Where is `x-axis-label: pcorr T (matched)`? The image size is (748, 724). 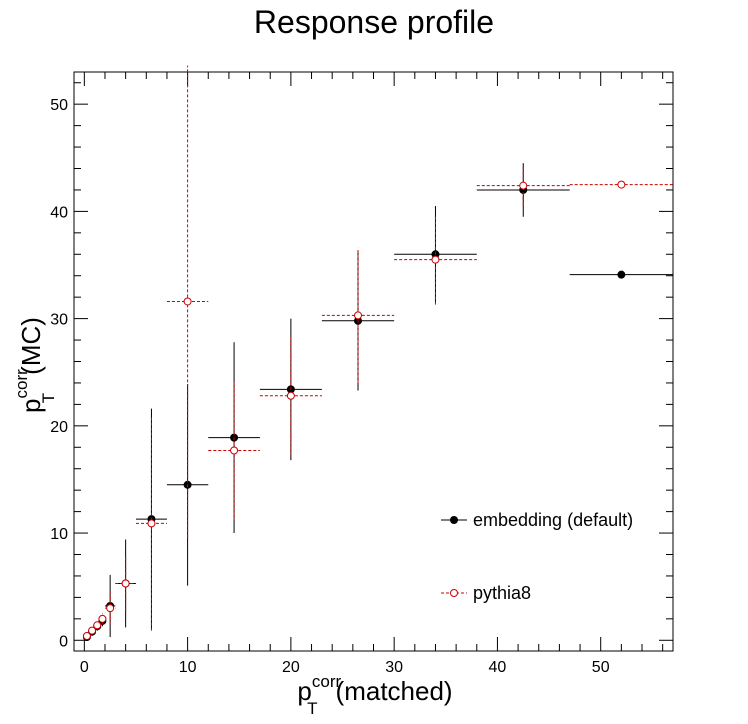
x-axis-label: pcorr T (matched) is located at coordinates (374, 695).